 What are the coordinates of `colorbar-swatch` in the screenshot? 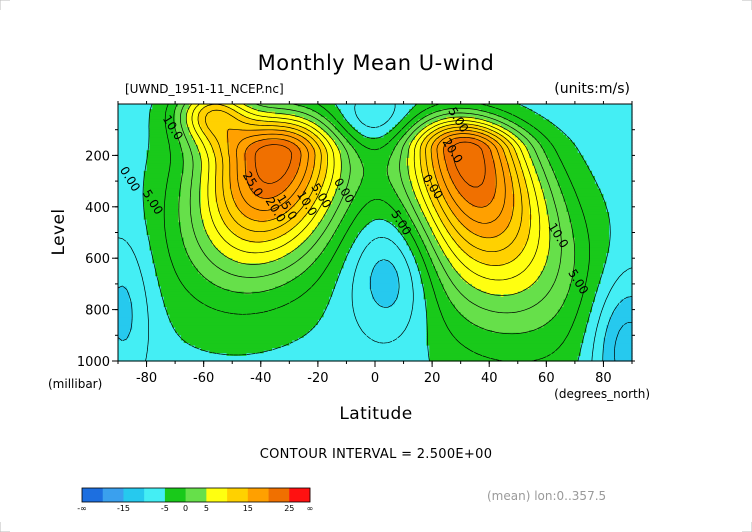 It's located at (155, 495).